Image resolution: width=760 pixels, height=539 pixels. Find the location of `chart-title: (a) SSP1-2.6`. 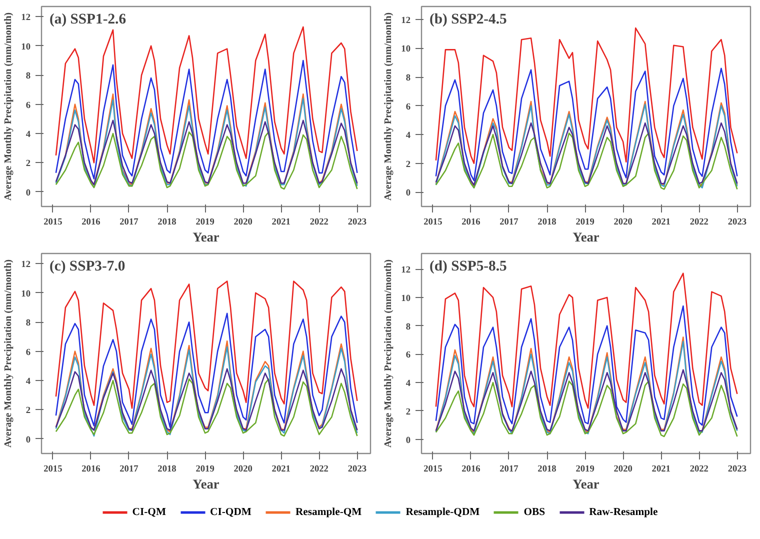

chart-title: (a) SSP1-2.6 is located at coordinates (88, 20).